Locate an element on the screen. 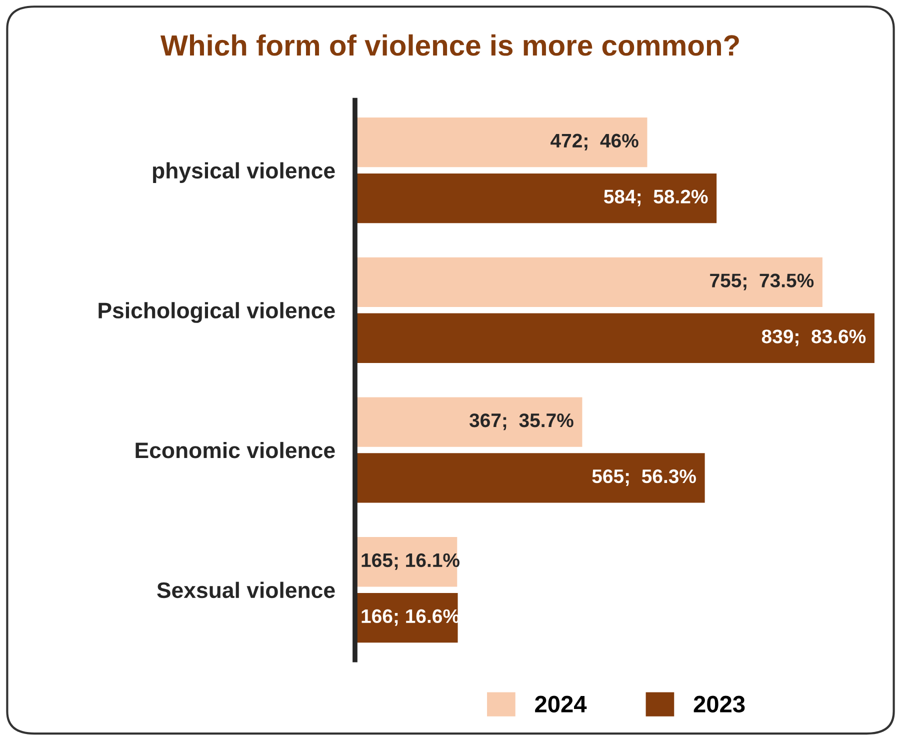  data-label: 584; 58.2% is located at coordinates (656, 198).